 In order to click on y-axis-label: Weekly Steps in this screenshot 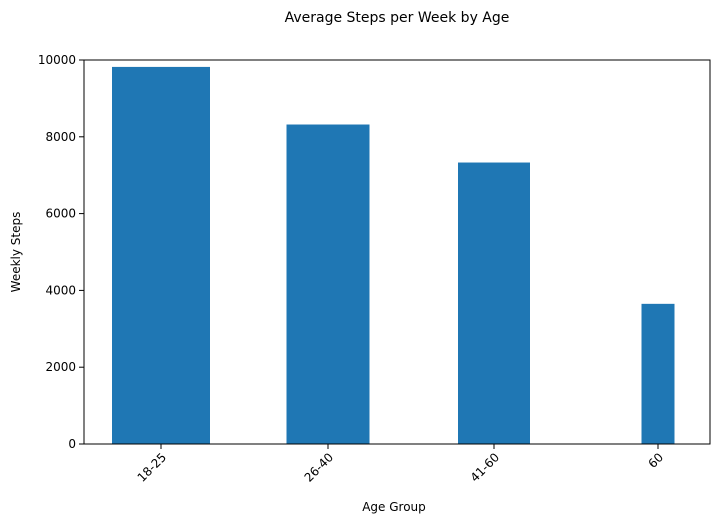, I will do `click(16, 252)`.